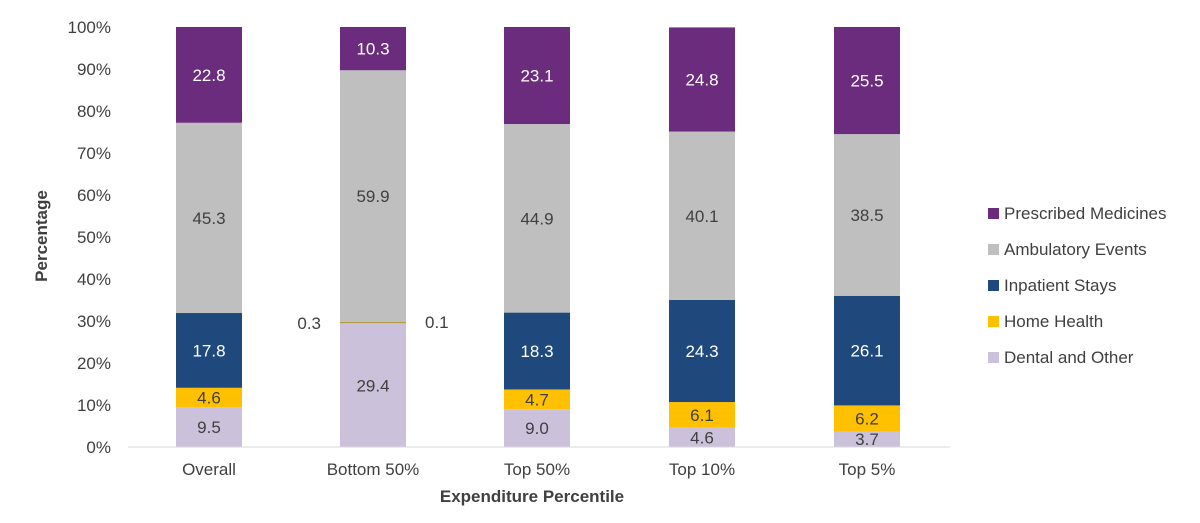  I want to click on data-label-home-health: 4.6, so click(209, 397).